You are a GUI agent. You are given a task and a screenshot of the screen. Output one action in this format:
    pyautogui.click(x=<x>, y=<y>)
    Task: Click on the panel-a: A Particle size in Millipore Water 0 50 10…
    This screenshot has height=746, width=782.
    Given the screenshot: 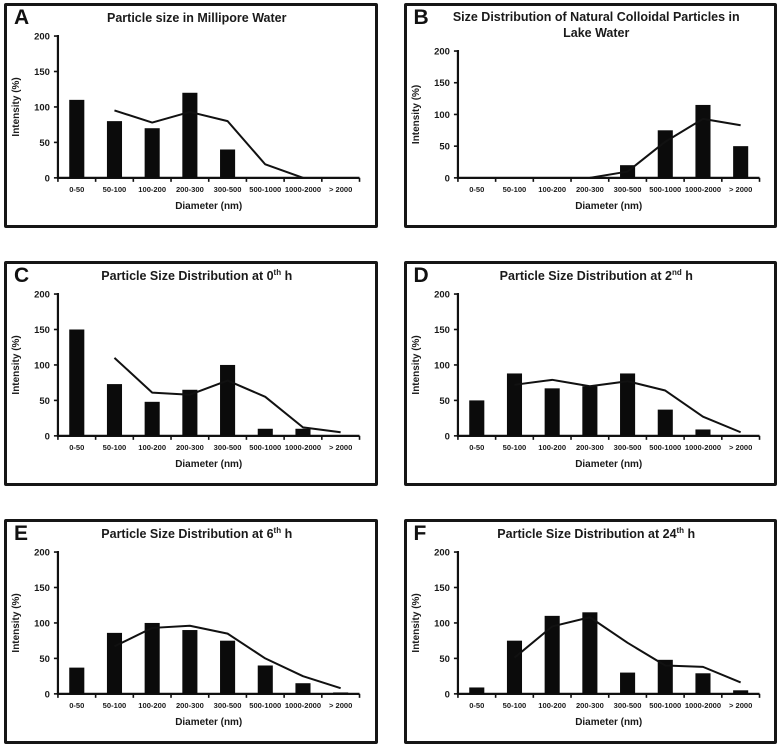 What is the action you would take?
    pyautogui.click(x=191, y=115)
    